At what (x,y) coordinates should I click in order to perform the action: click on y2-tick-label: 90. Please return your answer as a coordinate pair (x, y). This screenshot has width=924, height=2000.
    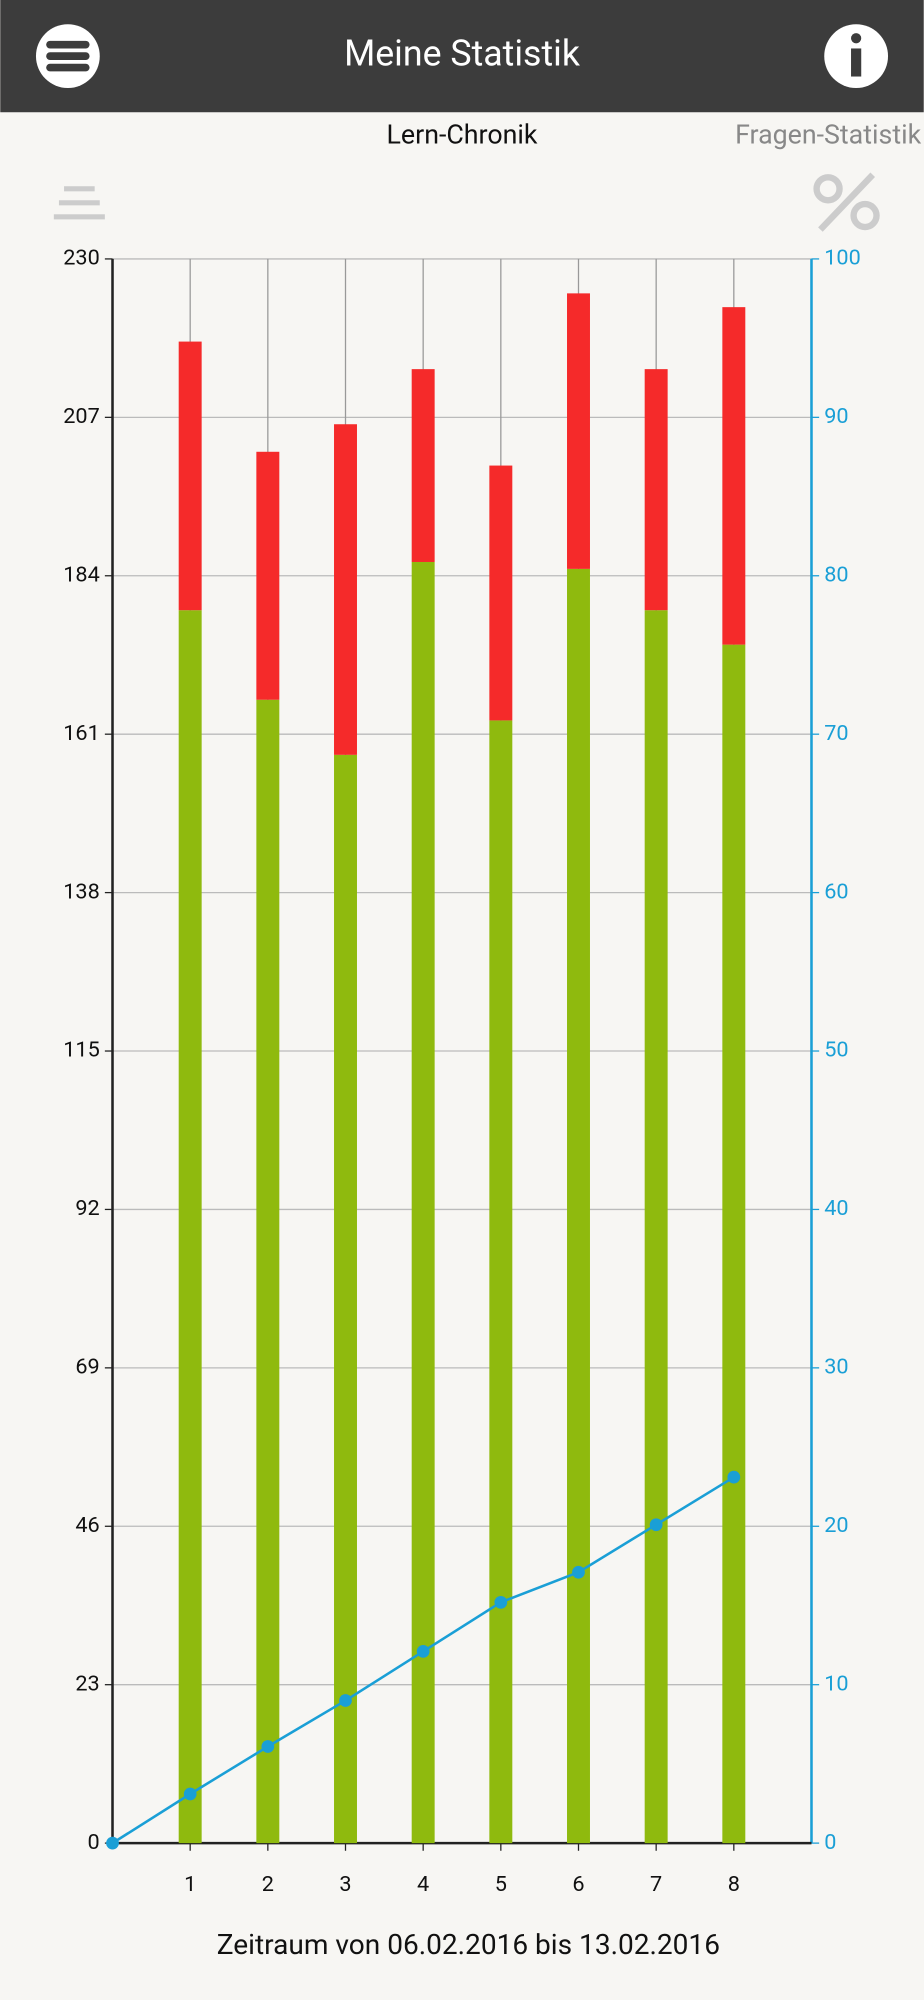
    Looking at the image, I should click on (836, 416).